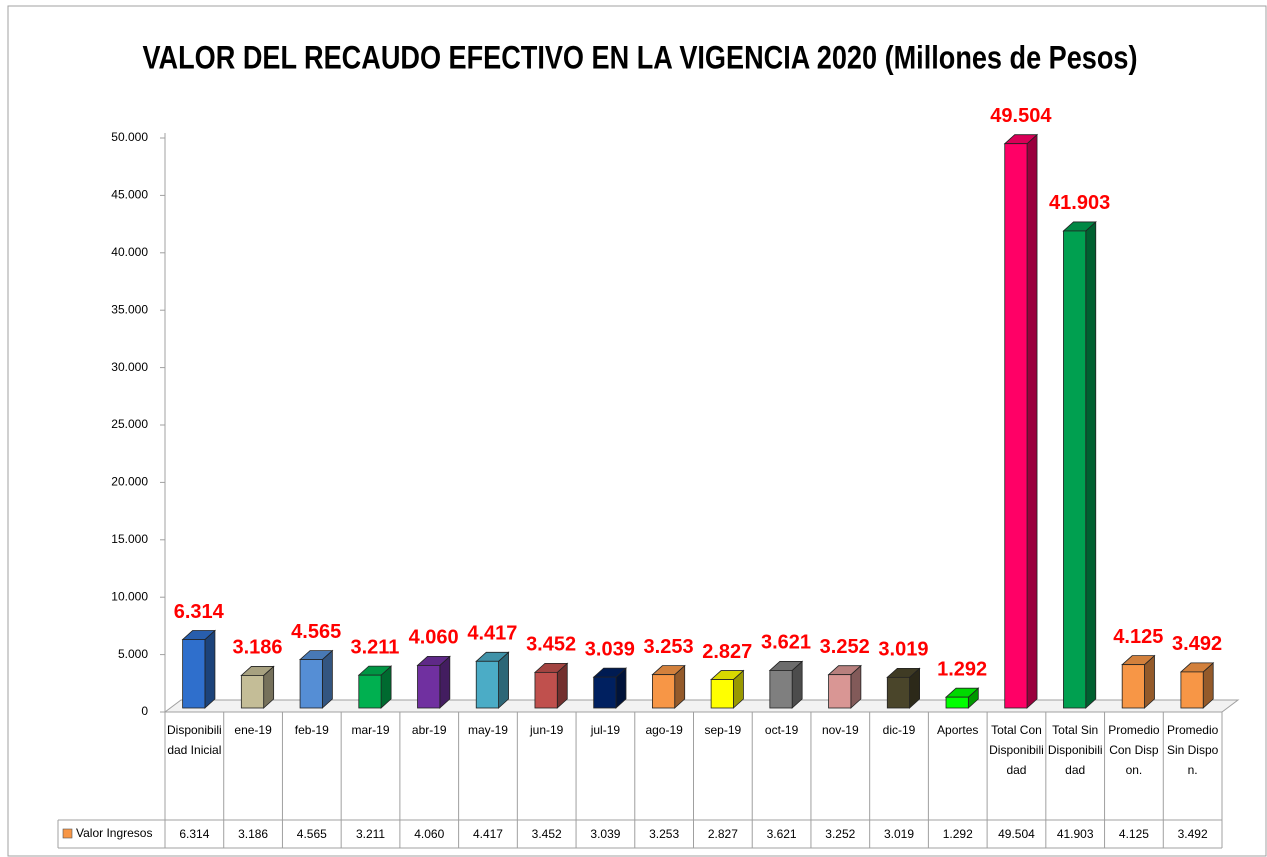  I want to click on category-label: abr-19, so click(429, 730).